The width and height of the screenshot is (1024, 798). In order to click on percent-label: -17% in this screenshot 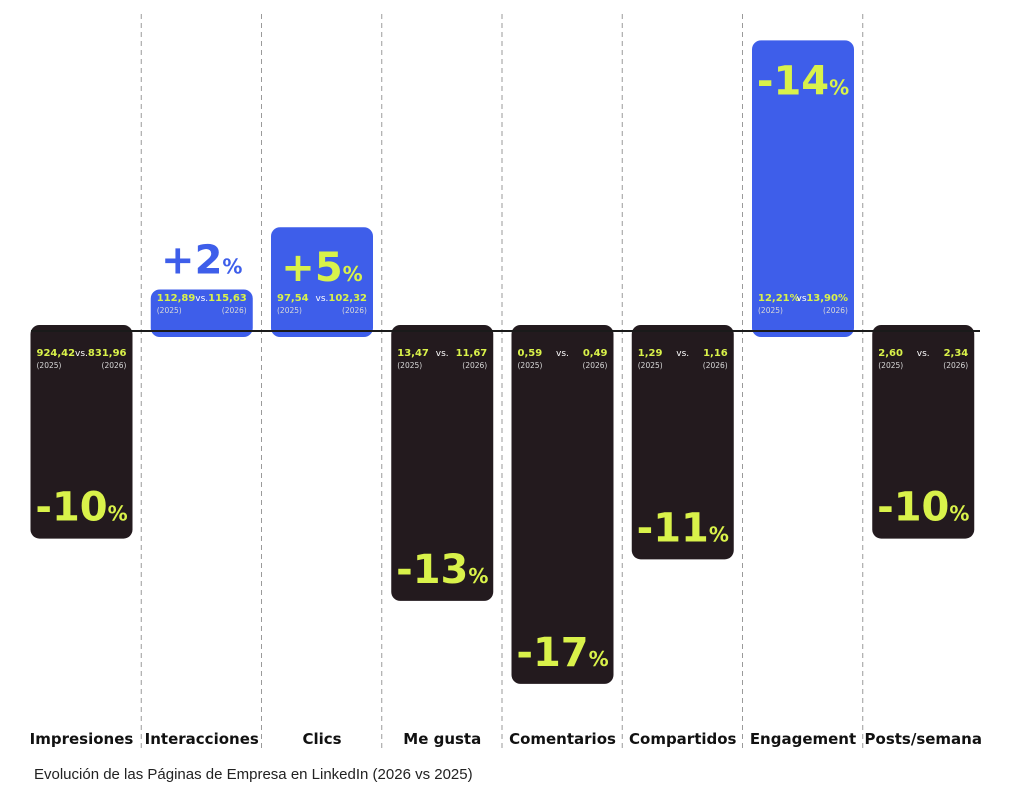, I will do `click(562, 653)`.